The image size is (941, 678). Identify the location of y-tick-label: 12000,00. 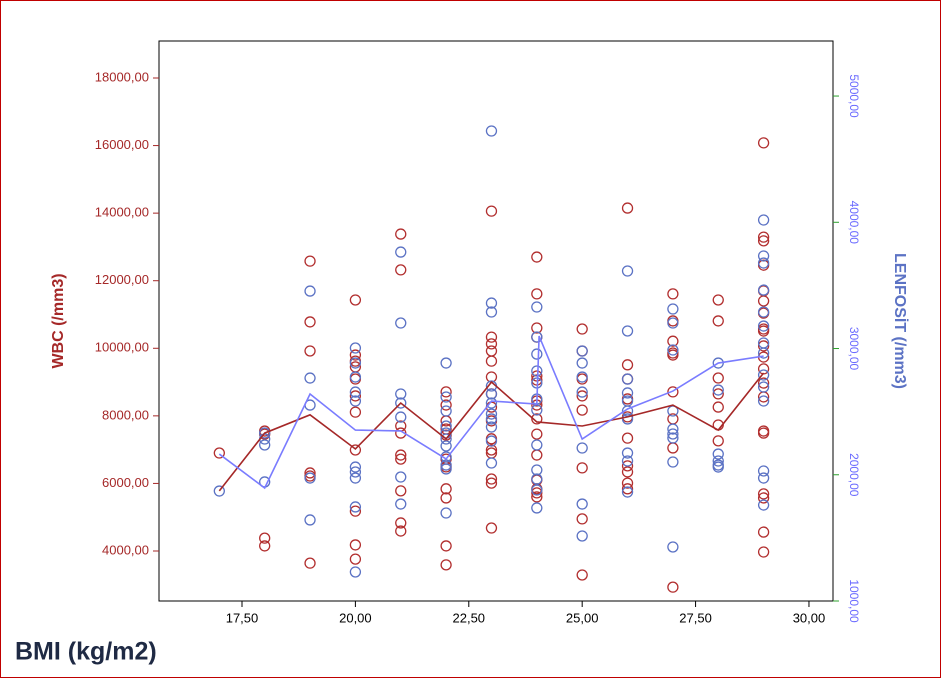
(122, 279).